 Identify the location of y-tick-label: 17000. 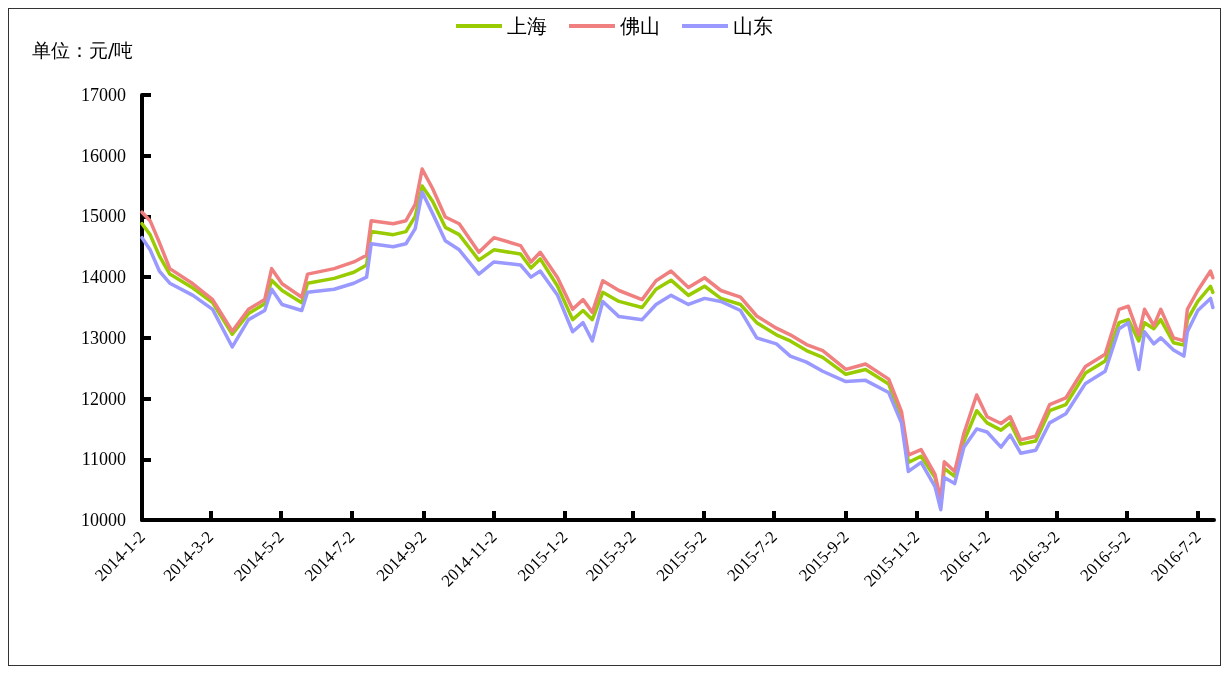
(103, 95).